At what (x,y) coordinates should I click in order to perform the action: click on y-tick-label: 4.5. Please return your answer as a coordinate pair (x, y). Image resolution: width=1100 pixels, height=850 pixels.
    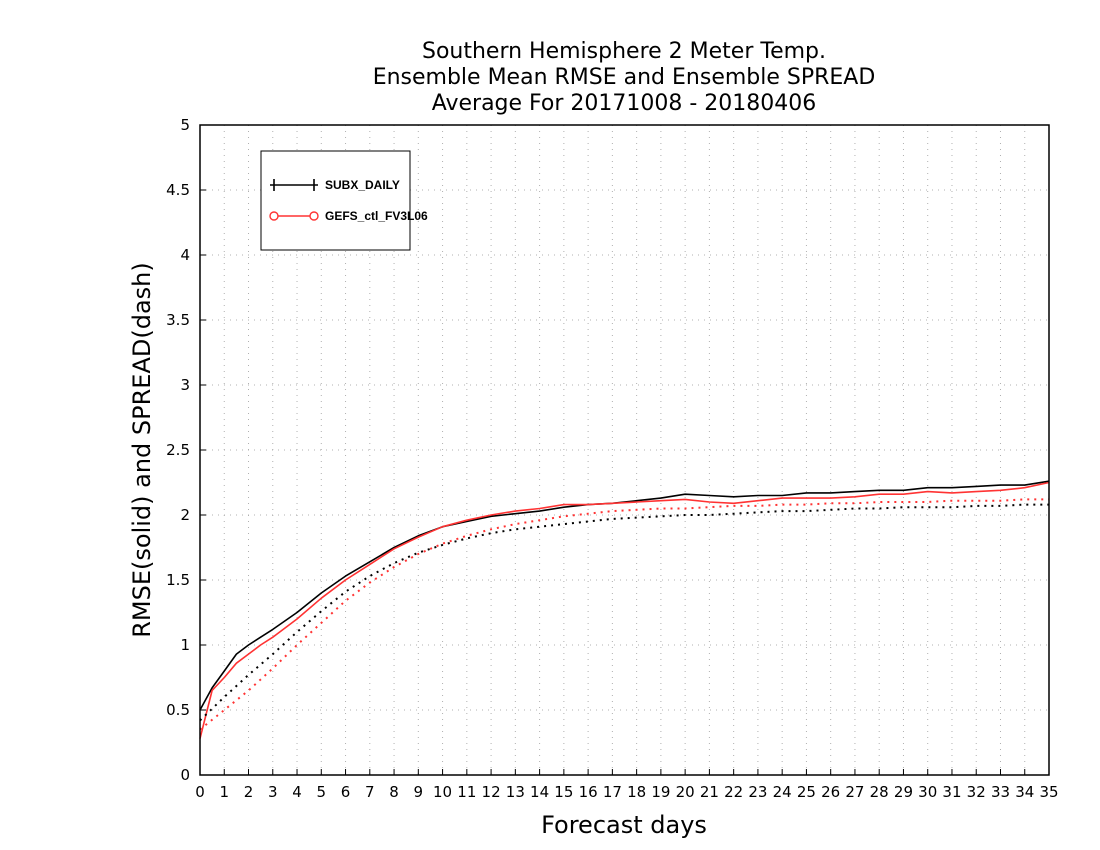
    Looking at the image, I should click on (178, 190).